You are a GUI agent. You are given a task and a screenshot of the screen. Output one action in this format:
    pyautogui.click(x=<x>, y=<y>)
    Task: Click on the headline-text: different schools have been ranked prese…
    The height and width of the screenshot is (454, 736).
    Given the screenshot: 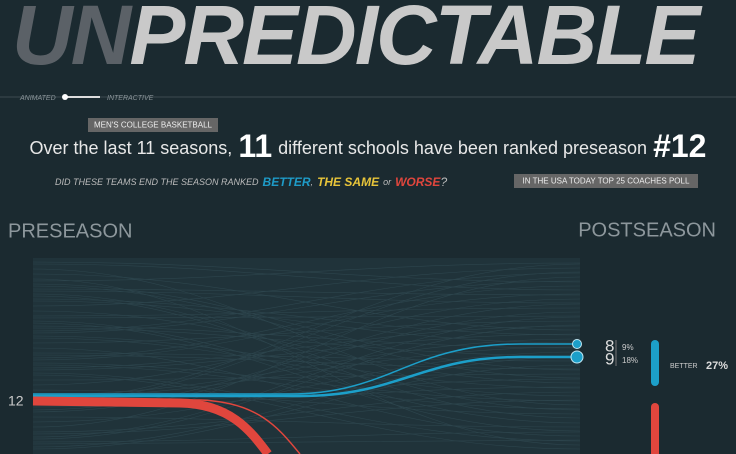 What is the action you would take?
    pyautogui.click(x=462, y=148)
    